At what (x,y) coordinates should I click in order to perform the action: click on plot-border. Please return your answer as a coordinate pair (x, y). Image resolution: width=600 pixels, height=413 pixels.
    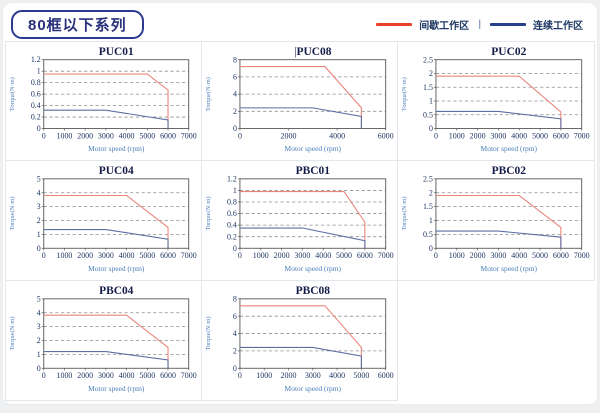
    Looking at the image, I should click on (116, 213).